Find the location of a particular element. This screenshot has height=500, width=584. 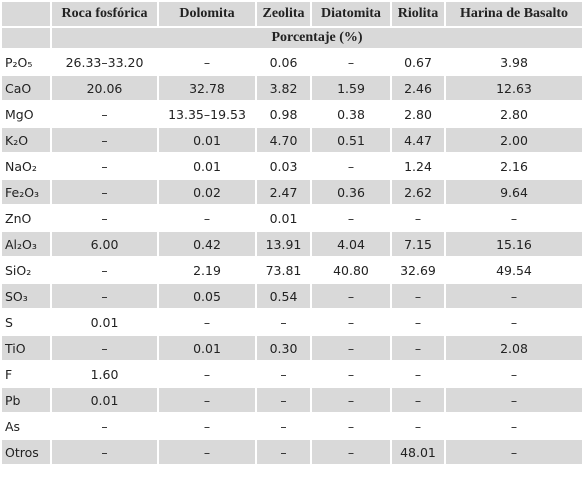

value-cell: 0.54 is located at coordinates (283, 296).